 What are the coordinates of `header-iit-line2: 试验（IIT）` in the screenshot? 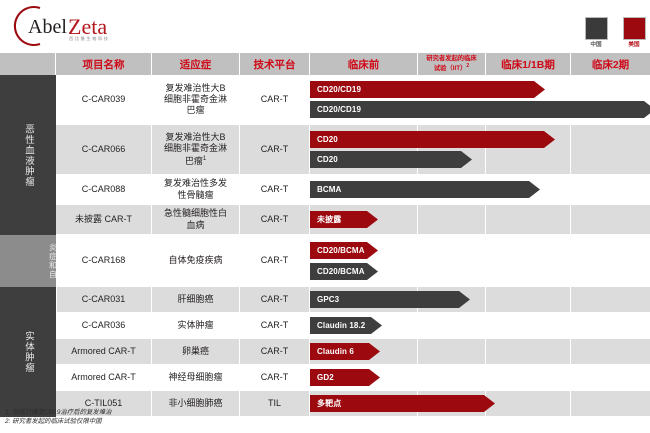 It's located at (450, 69).